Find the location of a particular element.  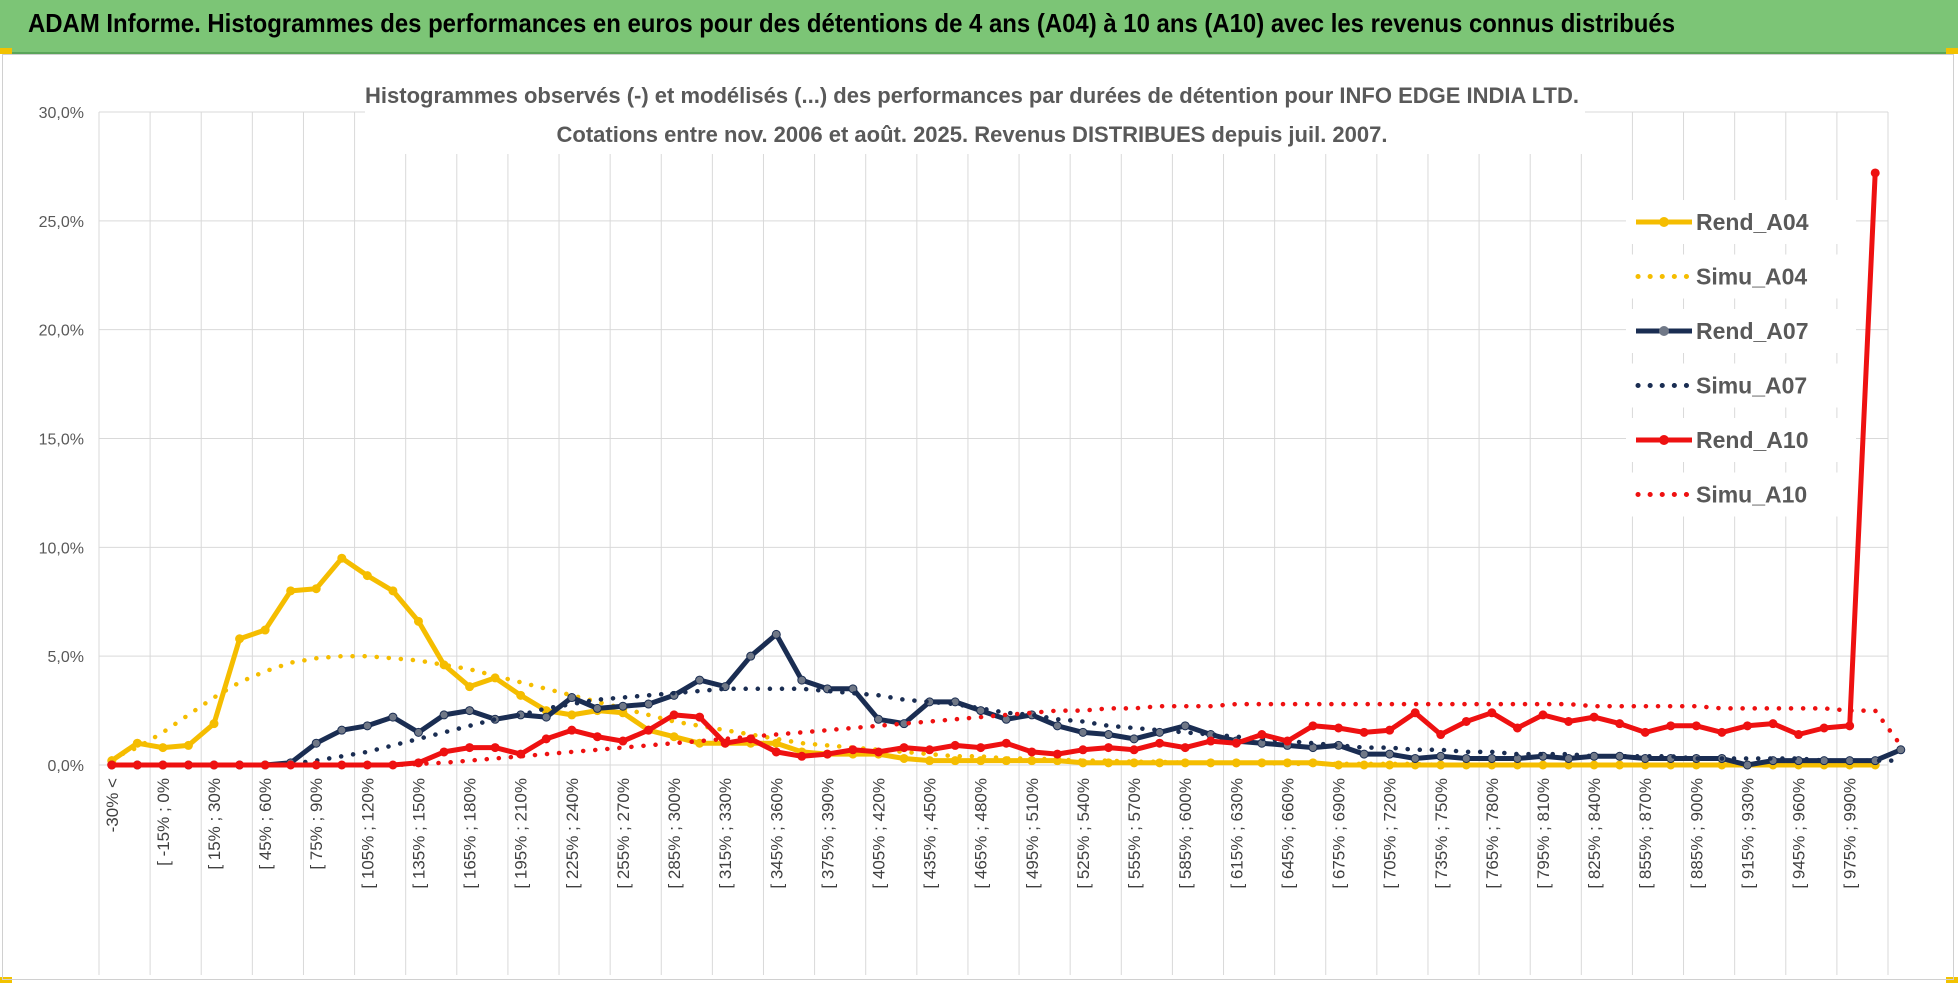

series-line-simu-a07 is located at coordinates (1006, 727).